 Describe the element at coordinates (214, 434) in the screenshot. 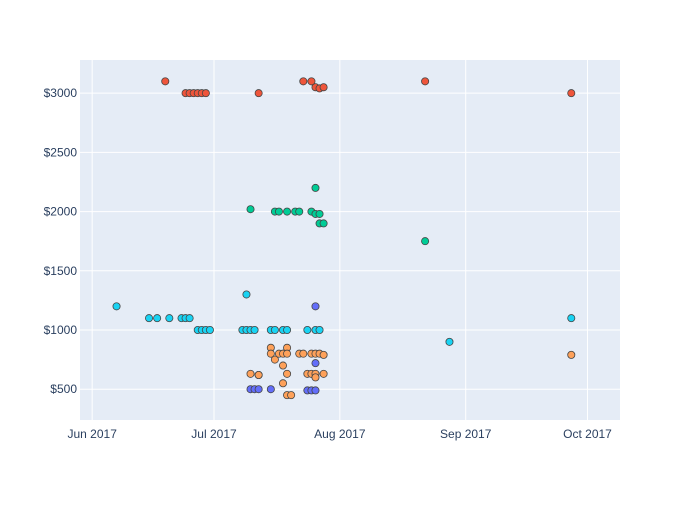

I see `x-tick-label-1: Jul 2017` at that location.